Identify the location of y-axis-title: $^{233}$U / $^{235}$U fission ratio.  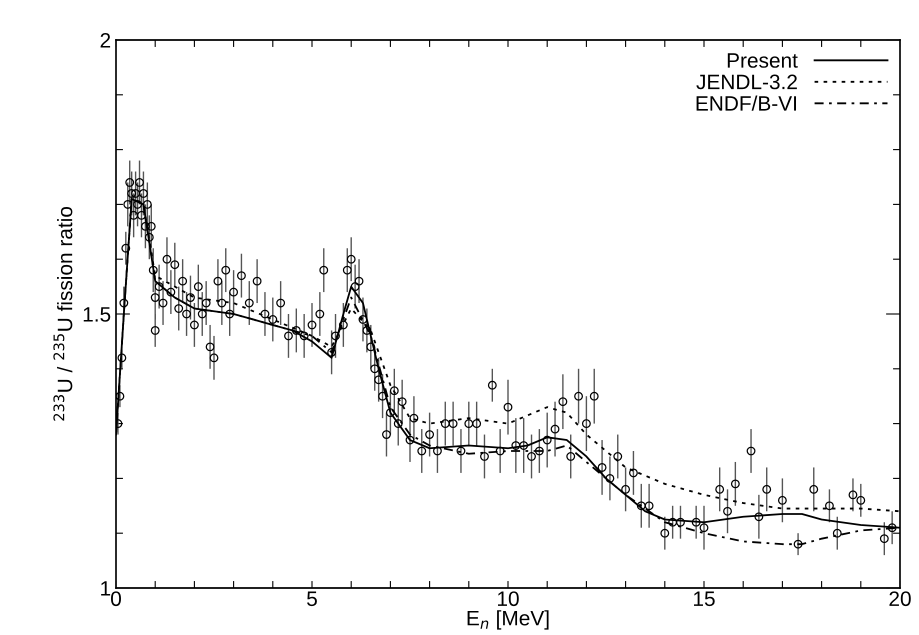
(62, 313).